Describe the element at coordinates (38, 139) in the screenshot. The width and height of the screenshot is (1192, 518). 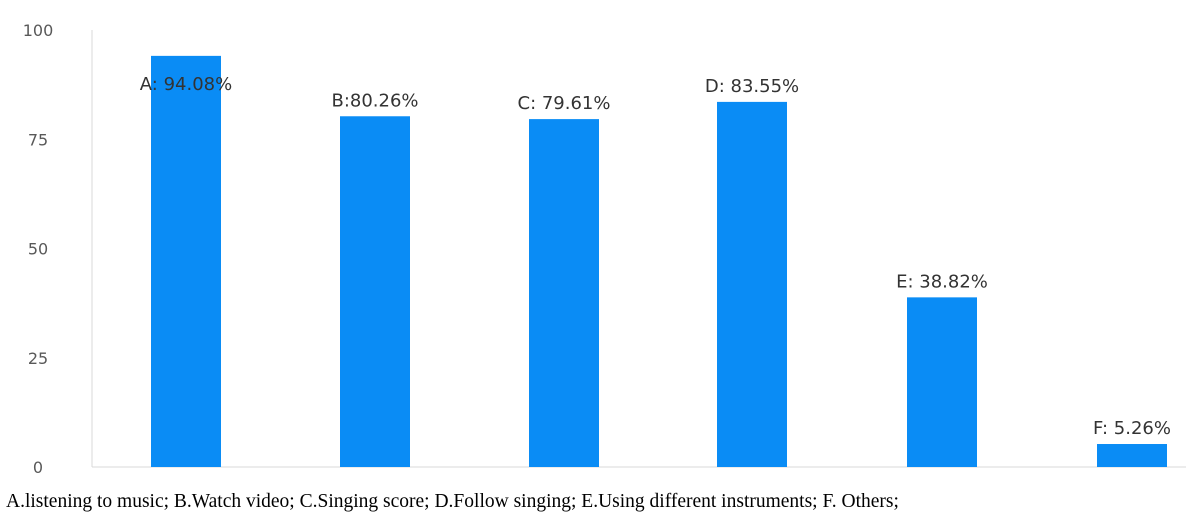
I see `y-tick-label: 75` at that location.